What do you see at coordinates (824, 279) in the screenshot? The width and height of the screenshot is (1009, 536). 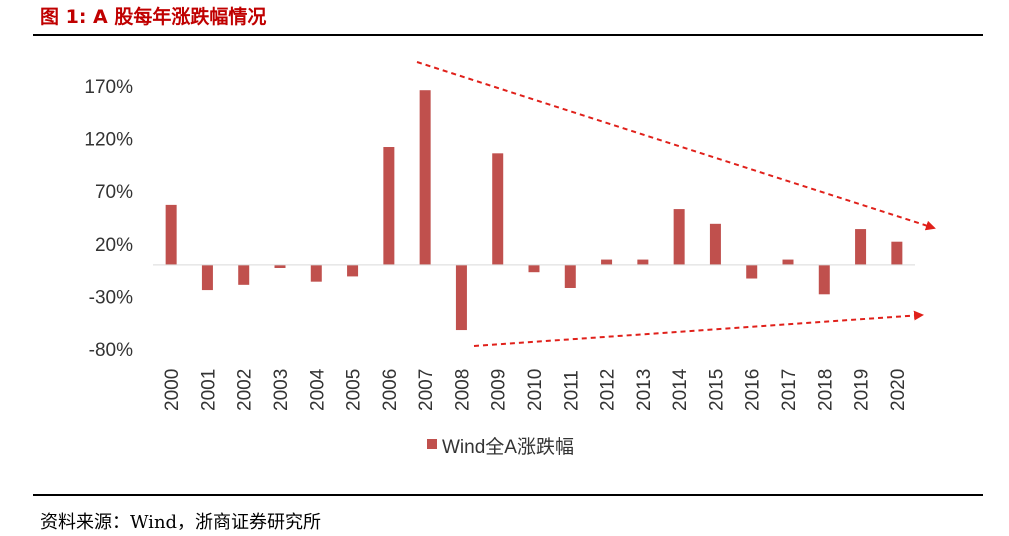 I see `bar-2018` at bounding box center [824, 279].